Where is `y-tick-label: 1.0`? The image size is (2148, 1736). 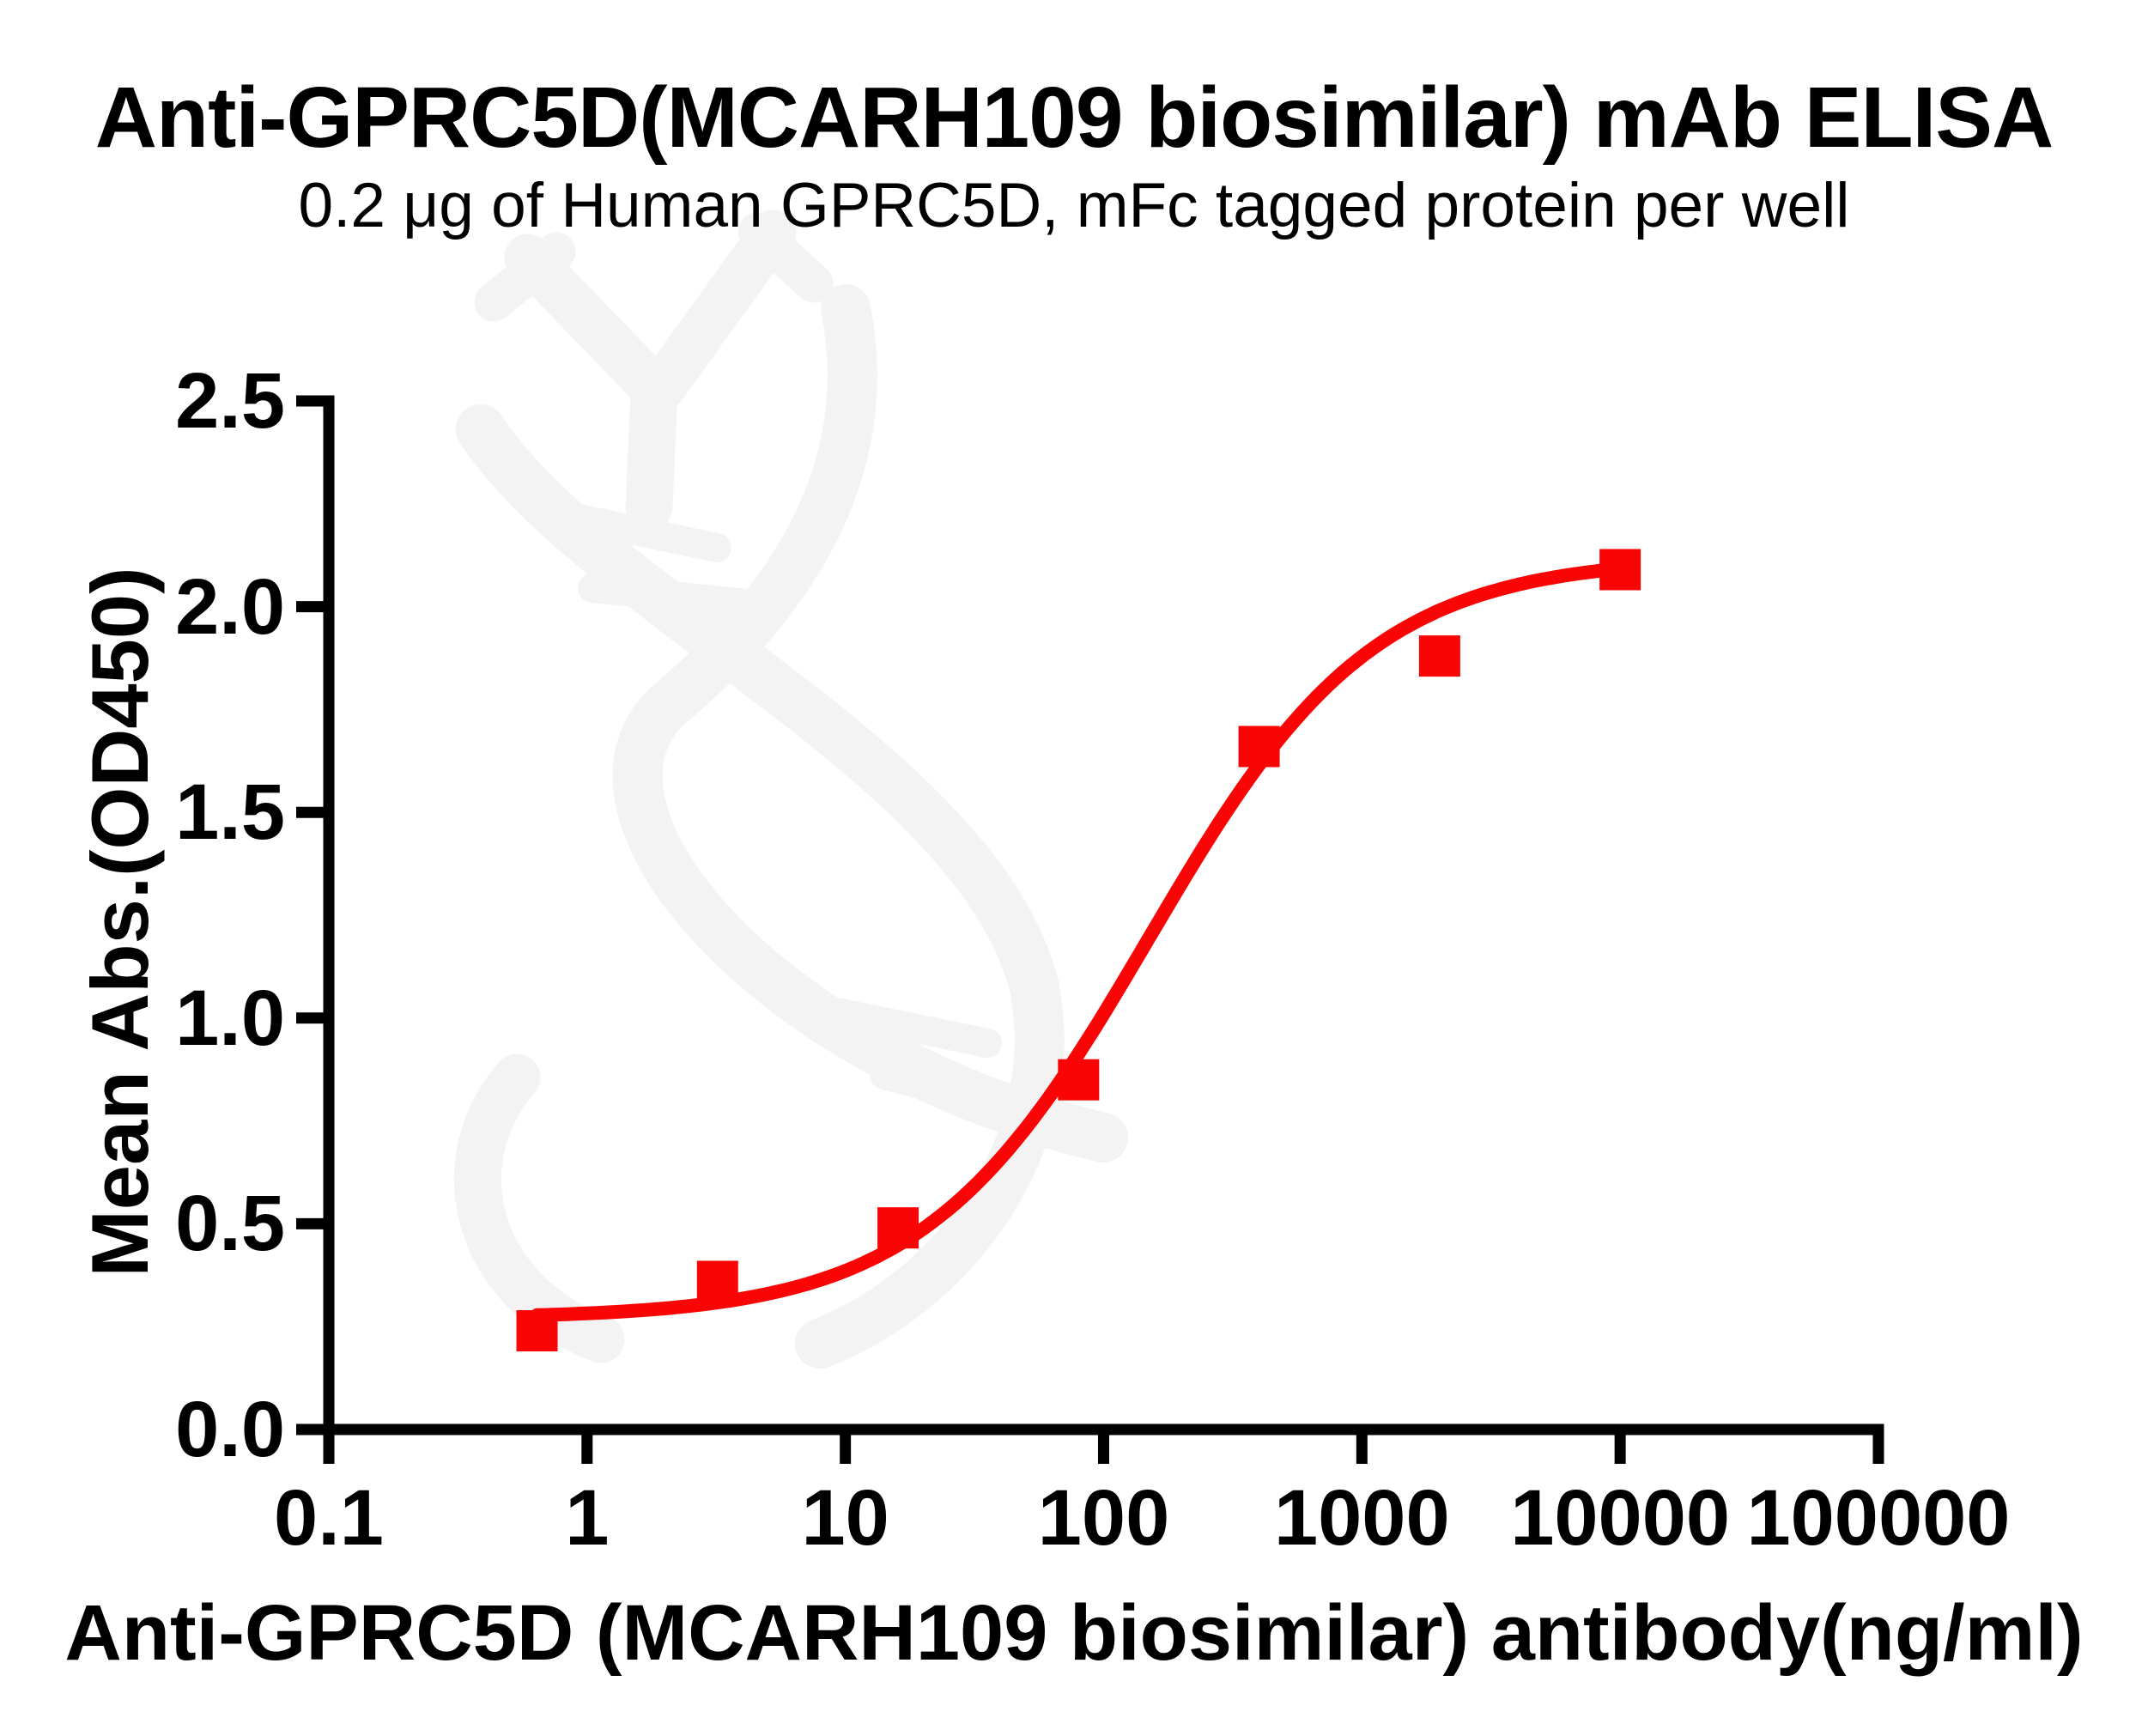 y-tick-label: 1.0 is located at coordinates (230, 1018).